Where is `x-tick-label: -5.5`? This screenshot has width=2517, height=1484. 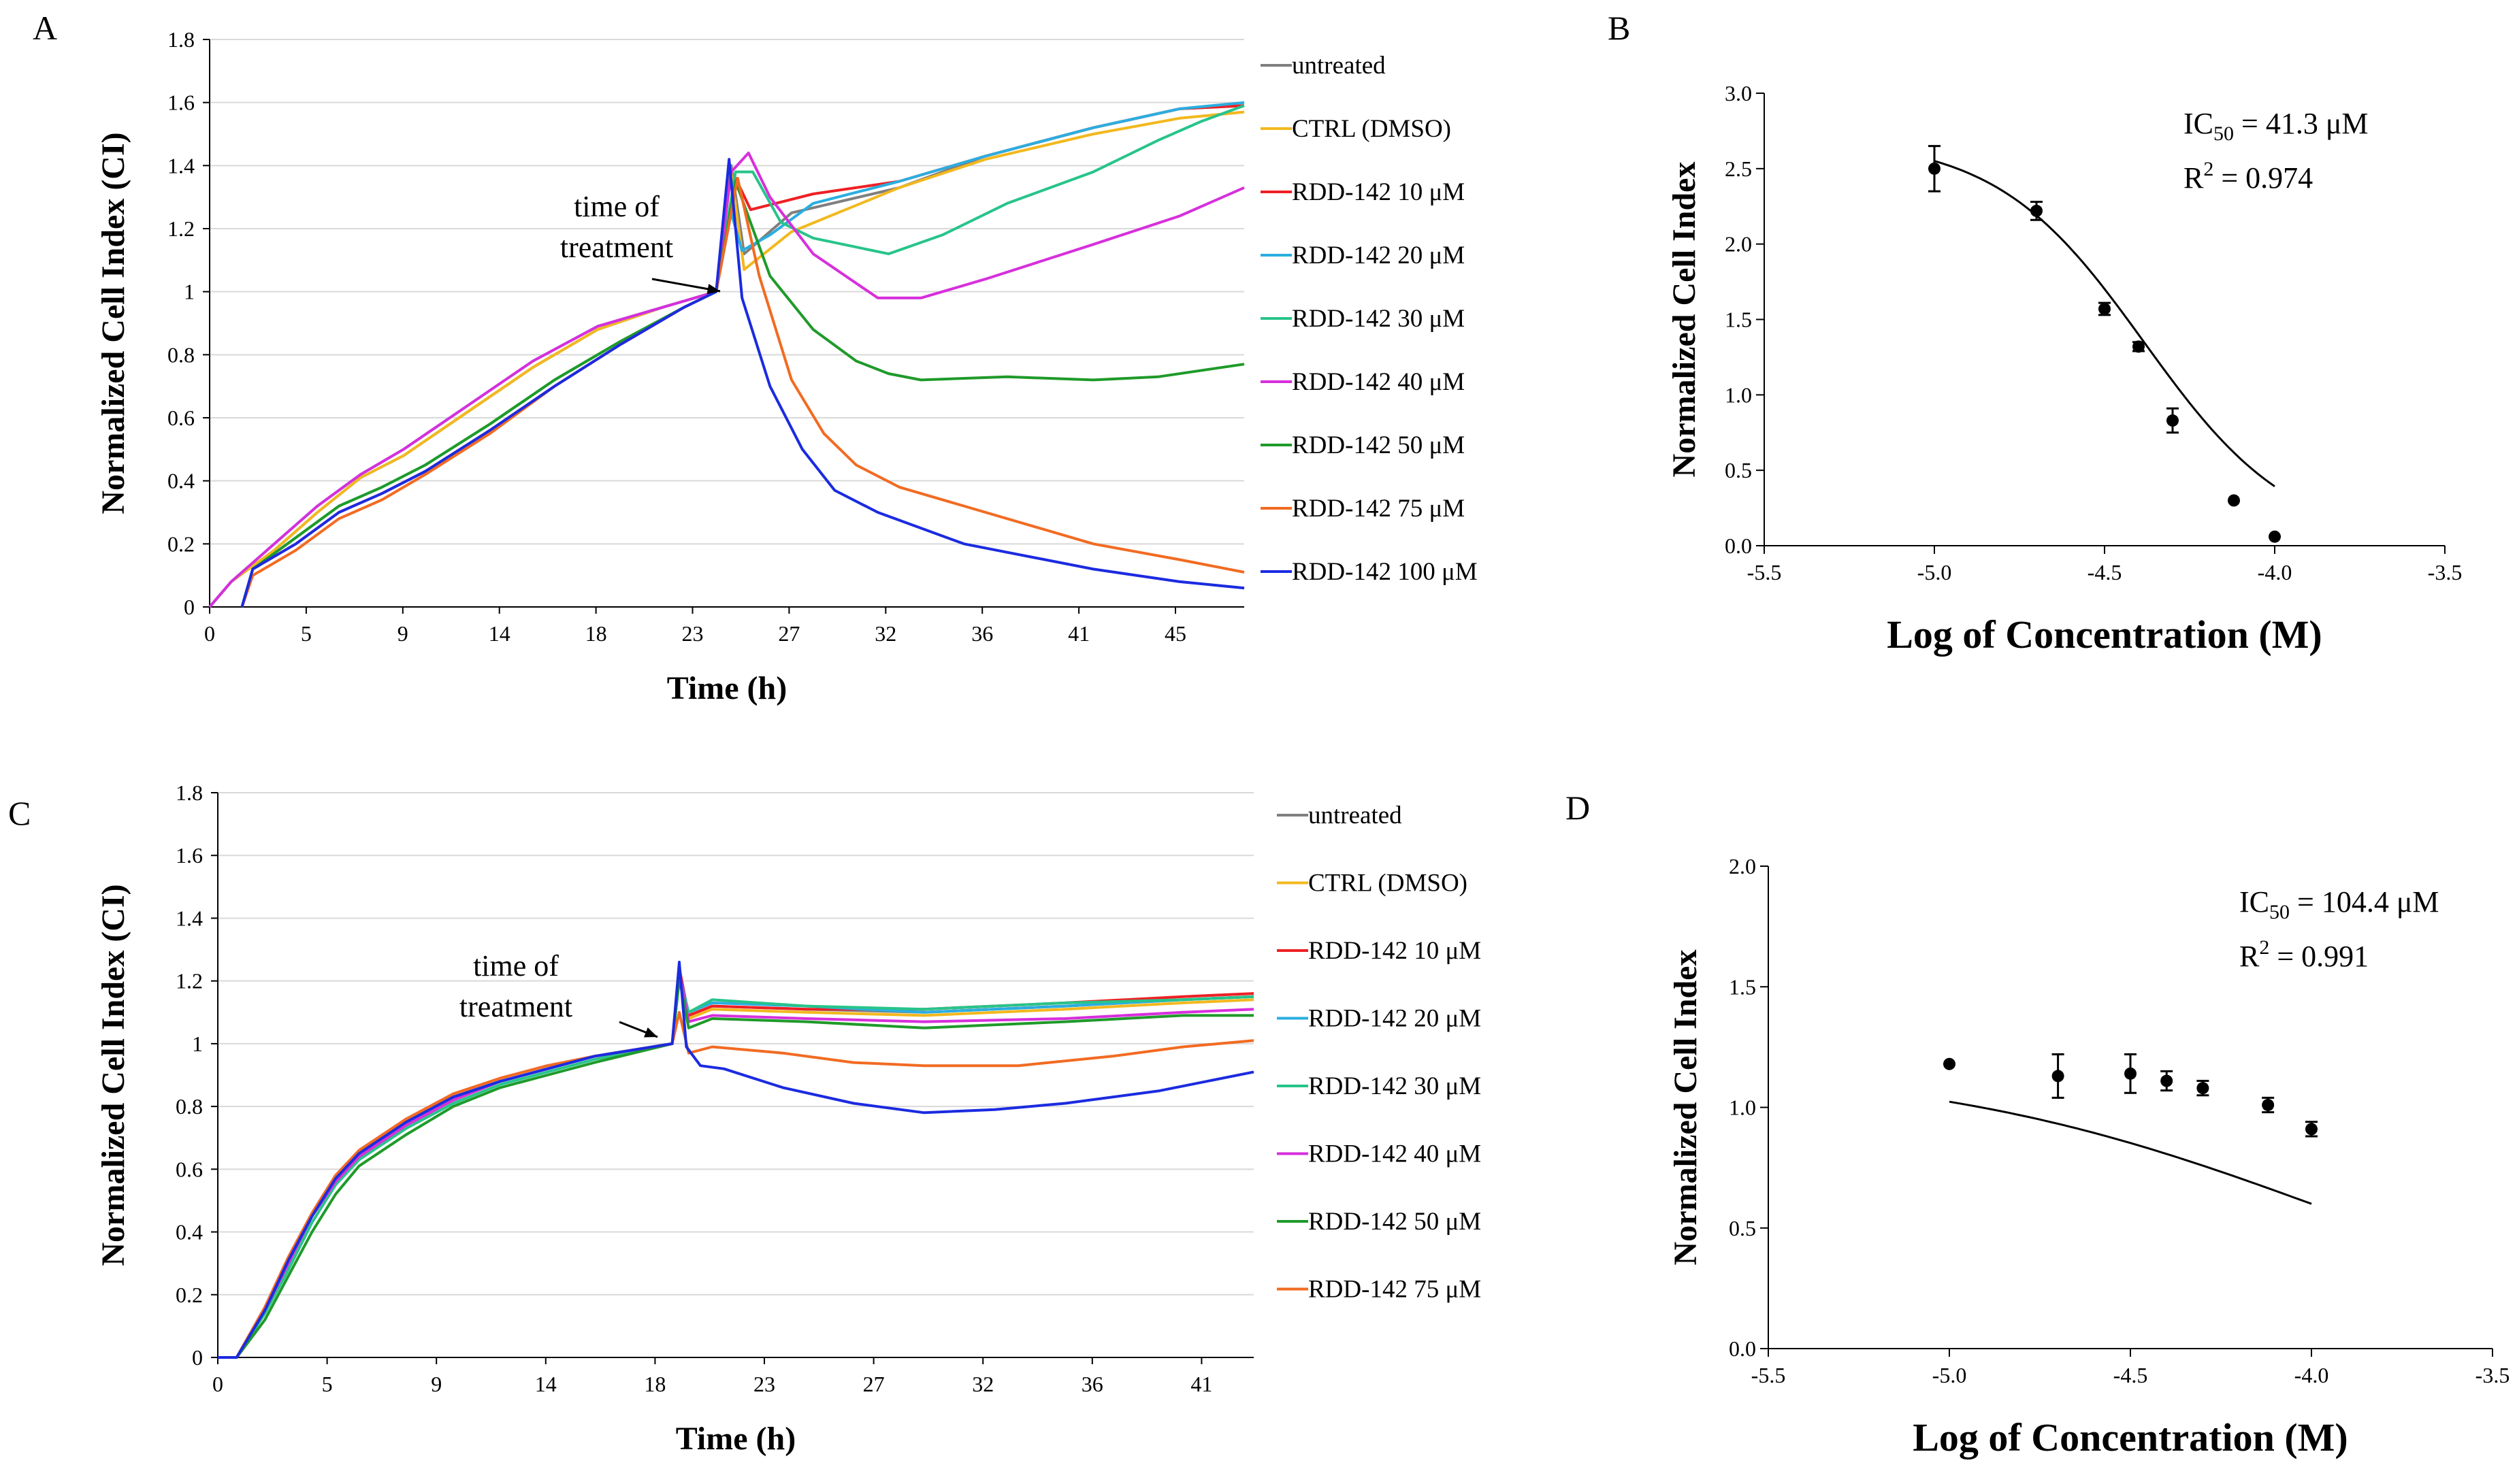
x-tick-label: -5.5 is located at coordinates (1764, 572).